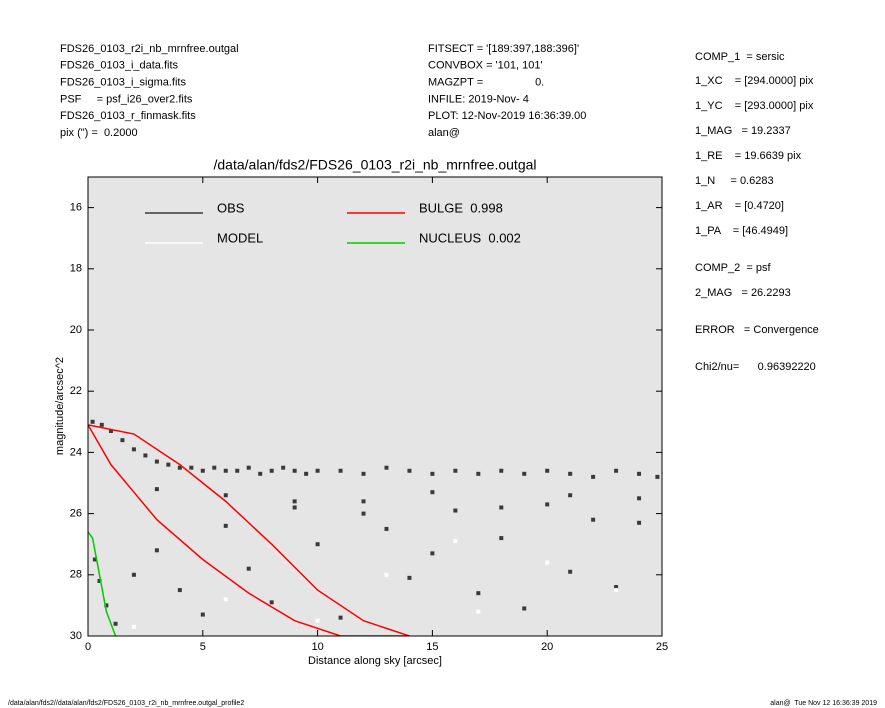 This screenshot has width=885, height=708. What do you see at coordinates (470, 237) in the screenshot?
I see `legend-label: NUCLEUS 0.002` at bounding box center [470, 237].